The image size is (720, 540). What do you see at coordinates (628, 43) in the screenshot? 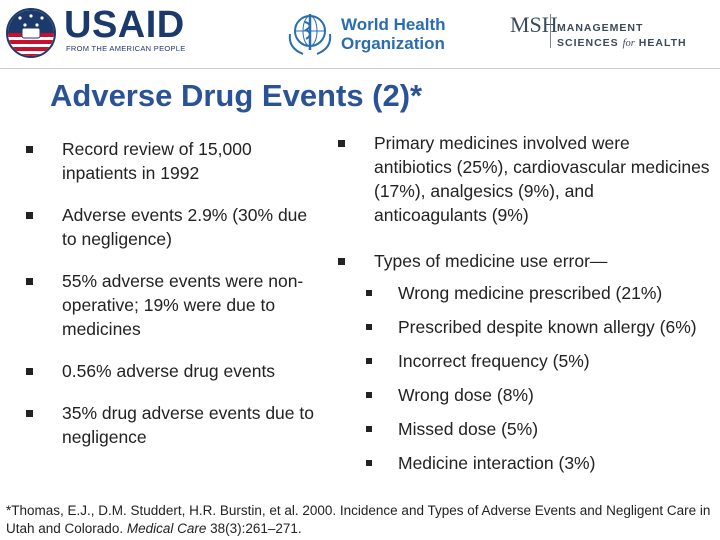
I see `msh-name-line2b: for` at bounding box center [628, 43].